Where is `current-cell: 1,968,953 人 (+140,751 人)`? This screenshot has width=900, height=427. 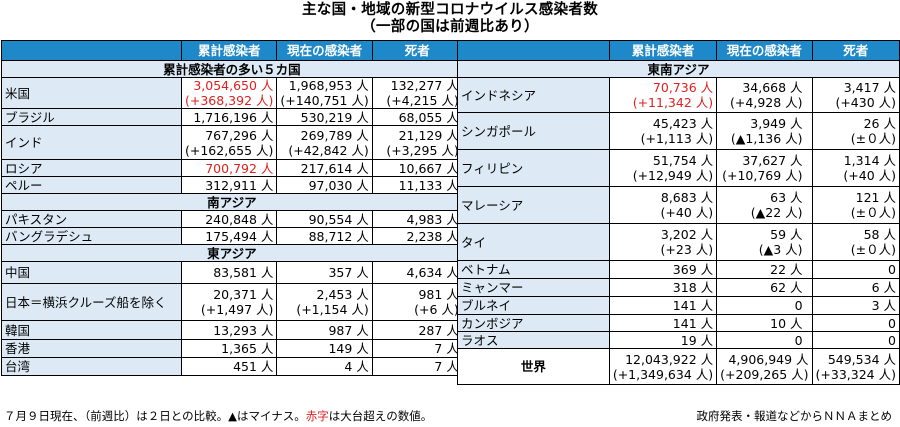
current-cell: 1,968,953 人 (+140,751 人) is located at coordinates (324, 93).